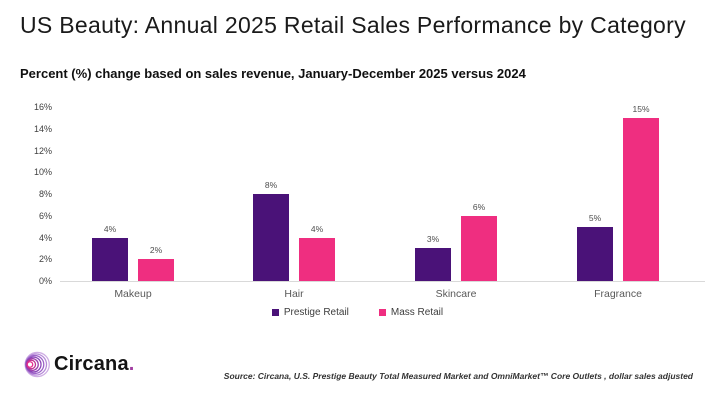 This screenshot has height=402, width=715. Describe the element at coordinates (595, 253) in the screenshot. I see `bar-prestige-retail-fragrance` at that location.